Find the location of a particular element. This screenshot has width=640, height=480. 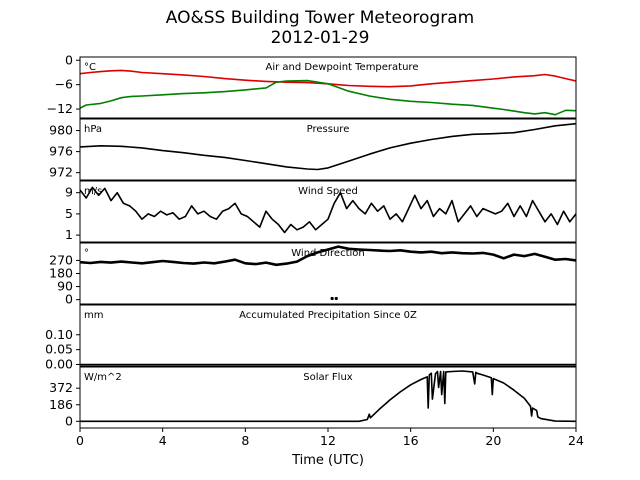

y-tick-label: 5 is located at coordinates (69, 213).